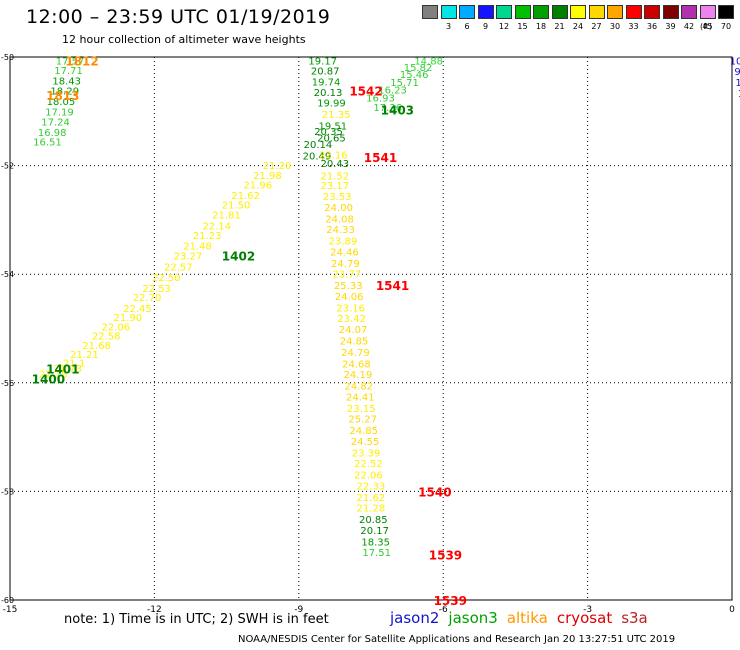 This screenshot has width=740, height=650. Describe the element at coordinates (328, 132) in the screenshot. I see `swh-value: 20.35` at that location.